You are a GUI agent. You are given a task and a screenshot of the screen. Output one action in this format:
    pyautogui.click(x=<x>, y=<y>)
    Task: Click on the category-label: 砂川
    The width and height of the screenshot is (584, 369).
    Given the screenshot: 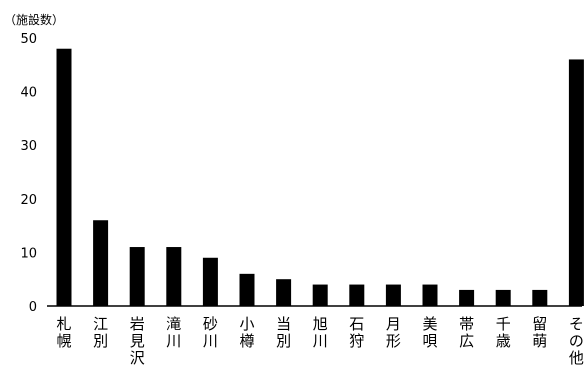 What is the action you would take?
    pyautogui.click(x=210, y=332)
    